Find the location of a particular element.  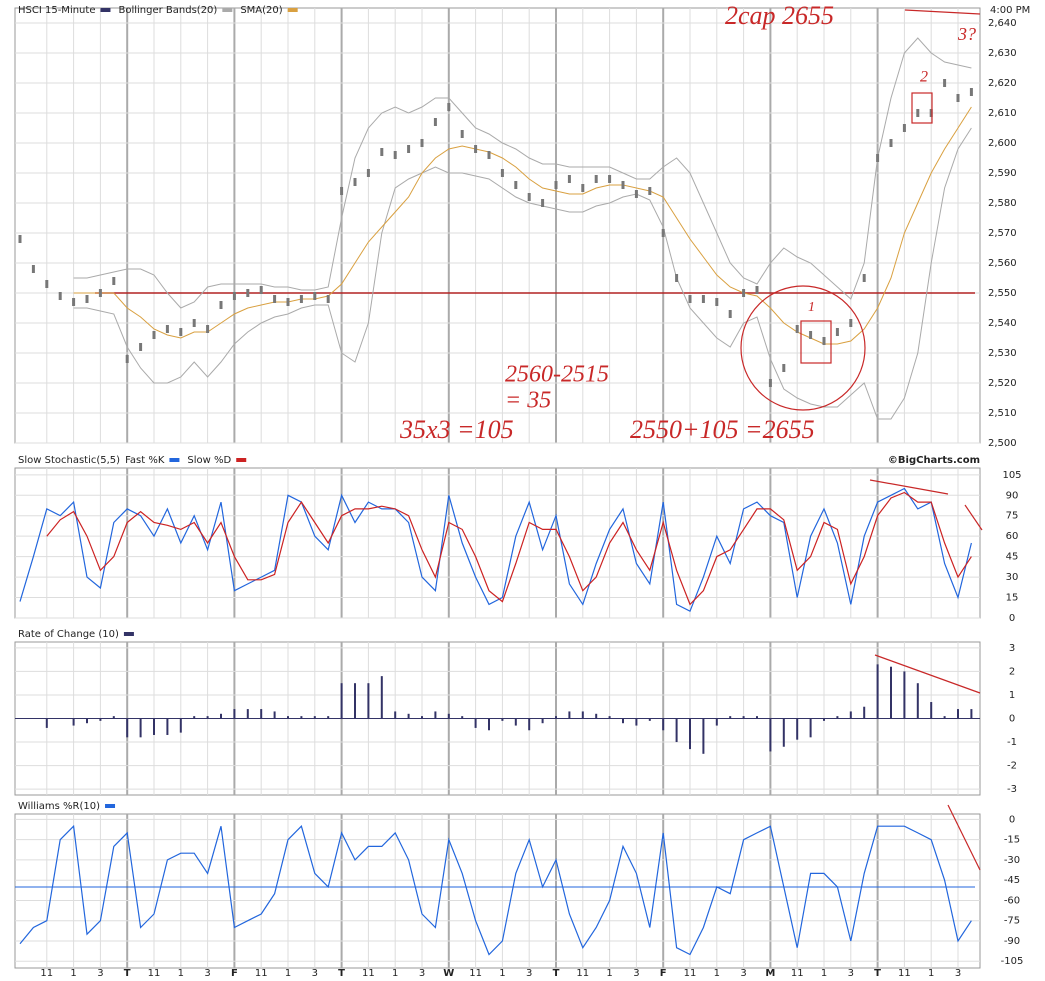

time-label: 4:00 PM is located at coordinates (1010, 10).